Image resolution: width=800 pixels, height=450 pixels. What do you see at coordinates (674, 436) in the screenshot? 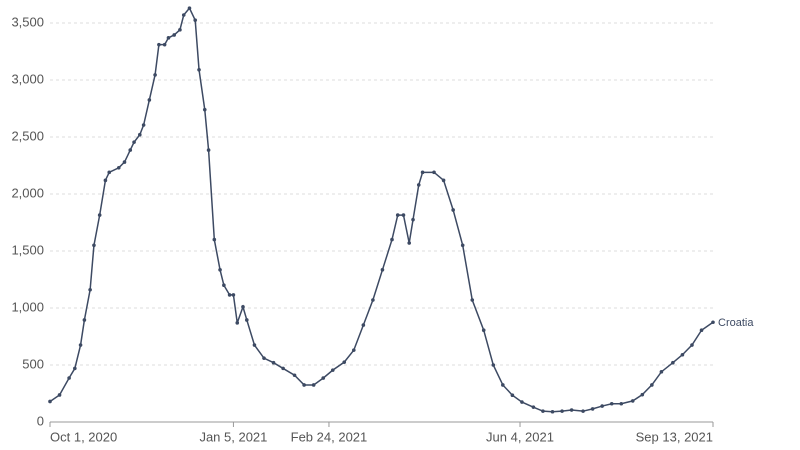
I see `x-tick-label: Sep 13, 2021` at bounding box center [674, 436].